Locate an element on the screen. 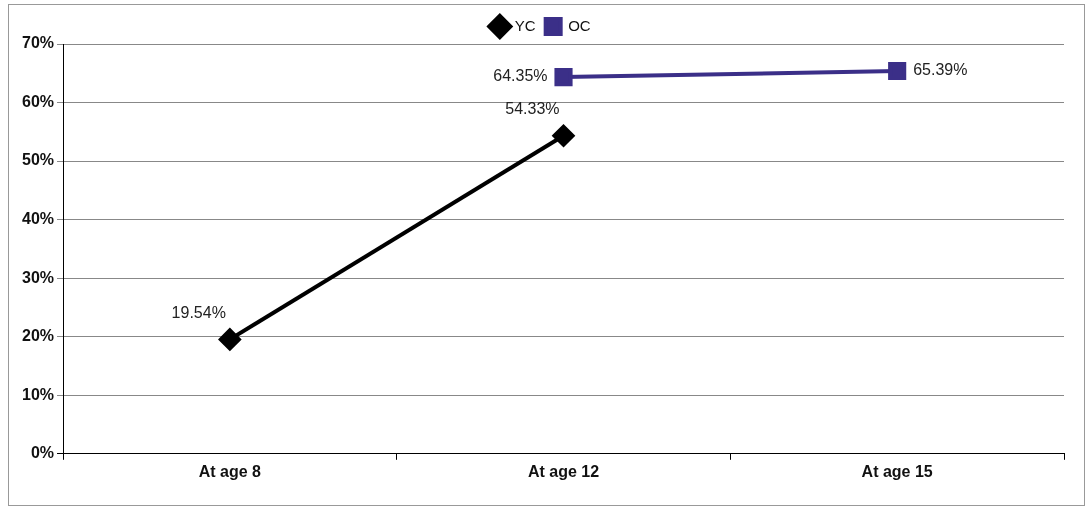 The width and height of the screenshot is (1091, 509). x-tick-label: At age 15 is located at coordinates (897, 471).